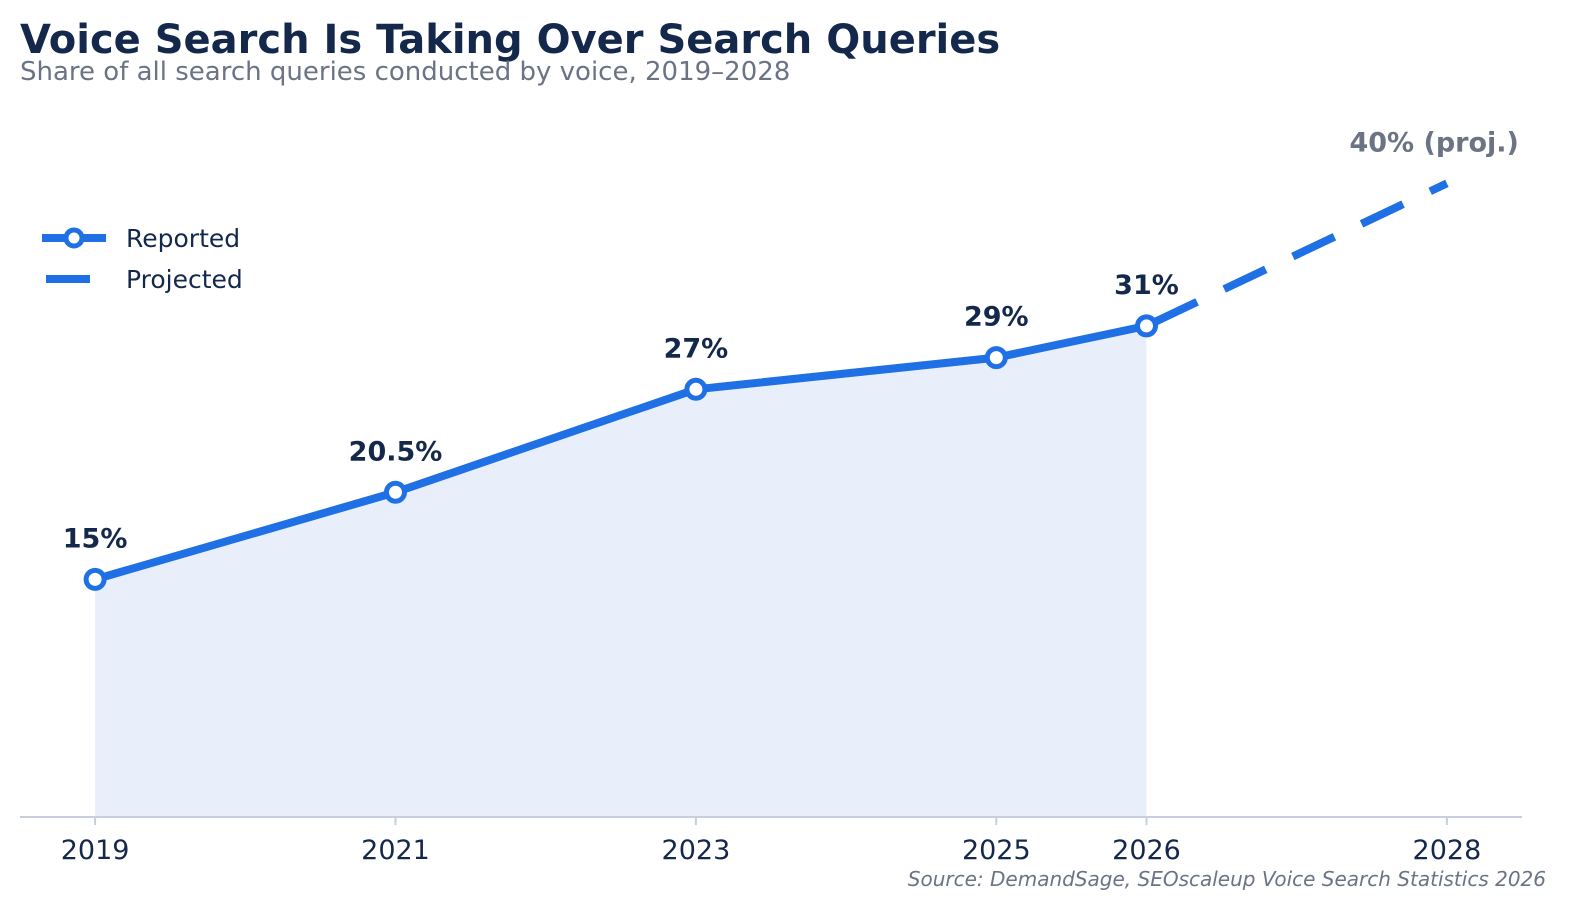  Describe the element at coordinates (996, 850) in the screenshot. I see `x-tick-label-2025: 2025` at that location.